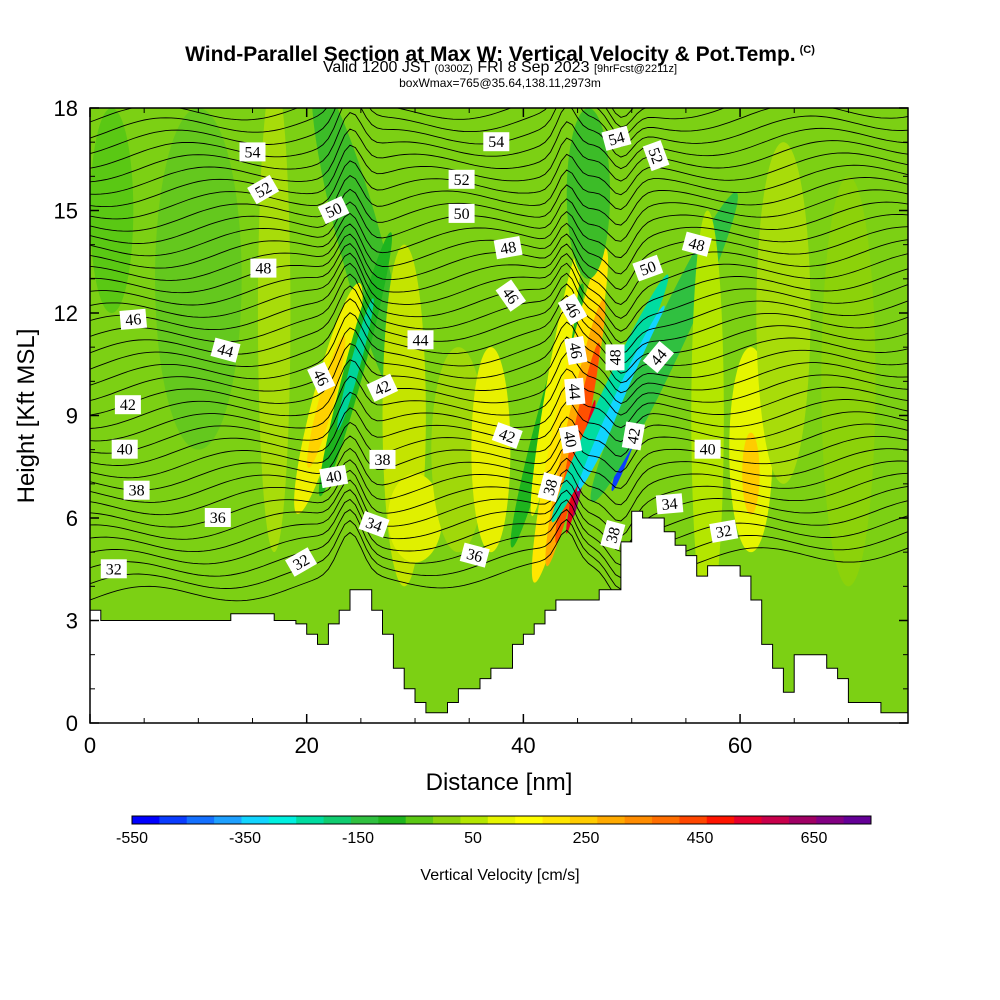  Describe the element at coordinates (358, 838) in the screenshot. I see `colorbar-tick-label: -150` at that location.